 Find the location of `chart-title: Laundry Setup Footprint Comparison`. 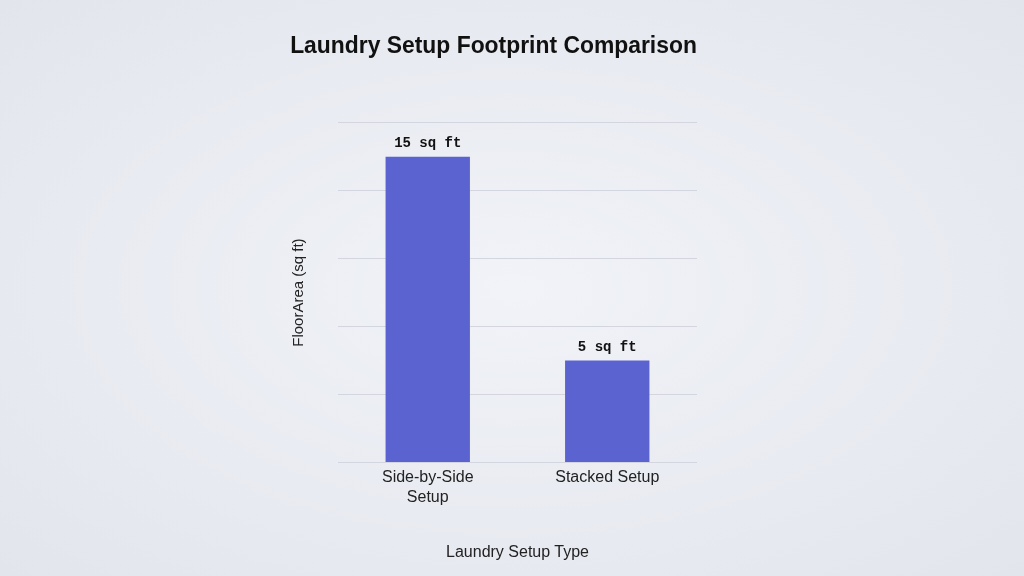

chart-title: Laundry Setup Footprint Comparison is located at coordinates (493, 45).